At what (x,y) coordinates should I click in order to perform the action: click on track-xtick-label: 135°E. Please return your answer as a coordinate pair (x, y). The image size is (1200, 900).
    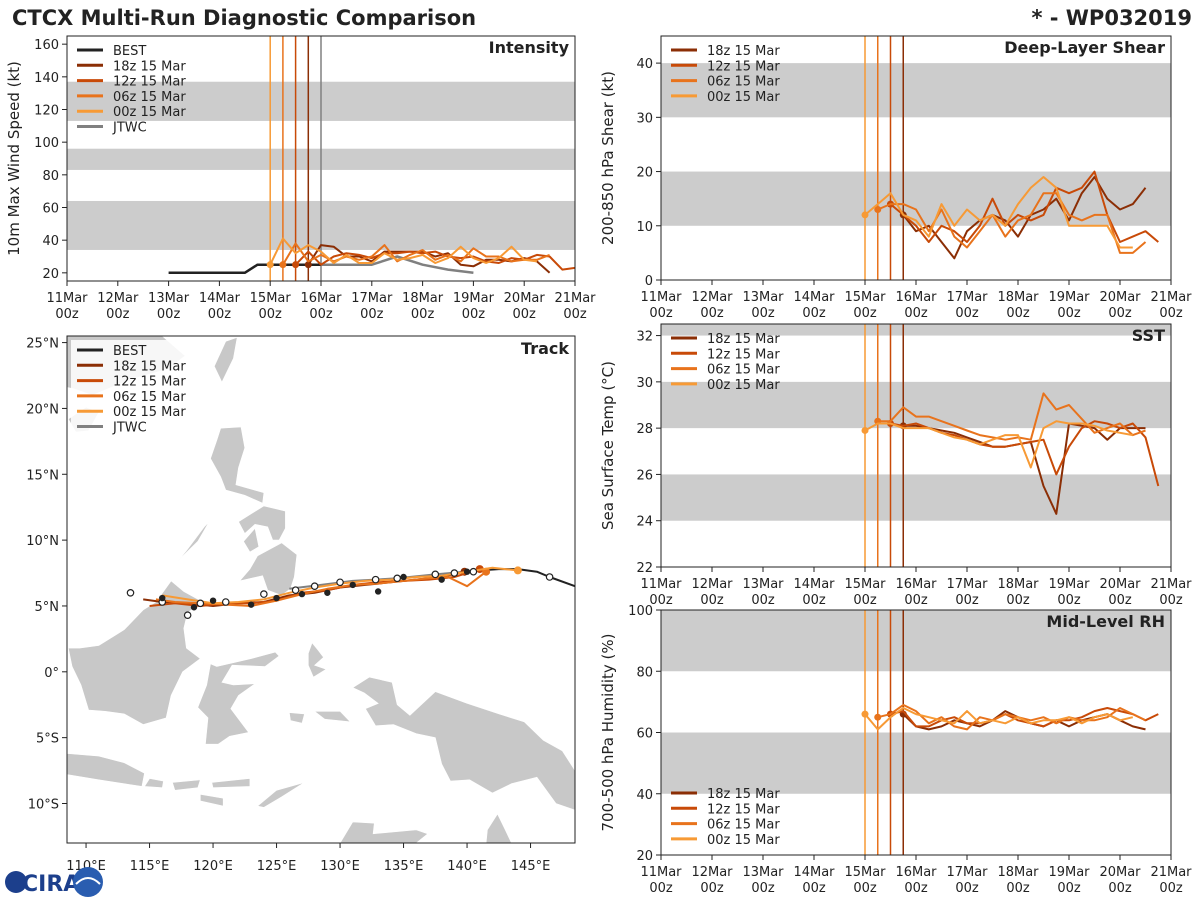
    Looking at the image, I should click on (404, 866).